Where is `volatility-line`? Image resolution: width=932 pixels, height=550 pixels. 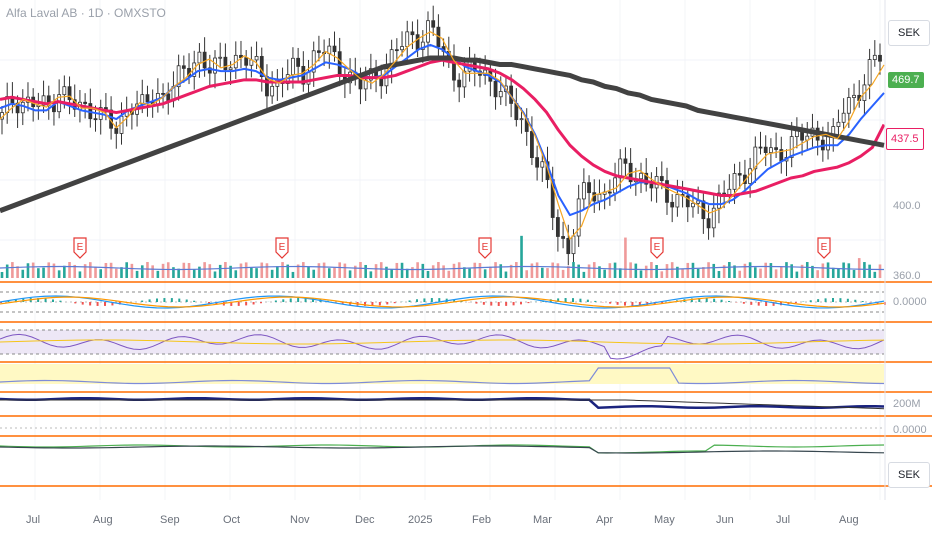
volatility-line is located at coordinates (442, 376).